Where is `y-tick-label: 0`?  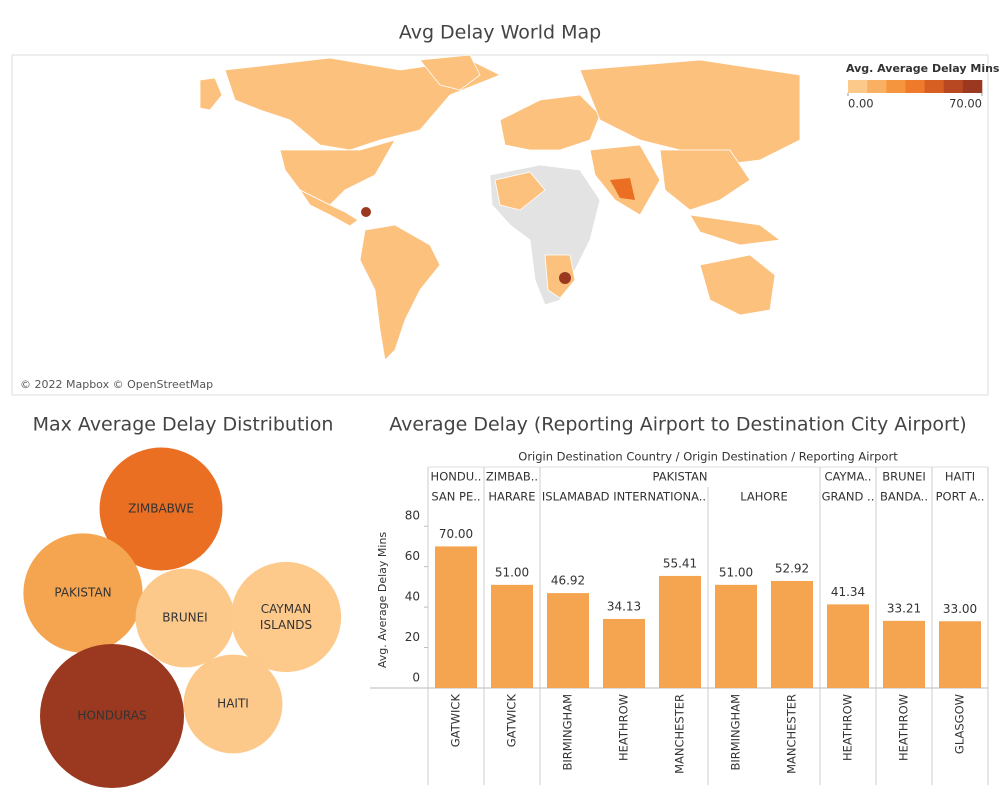
y-tick-label: 0 is located at coordinates (416, 678).